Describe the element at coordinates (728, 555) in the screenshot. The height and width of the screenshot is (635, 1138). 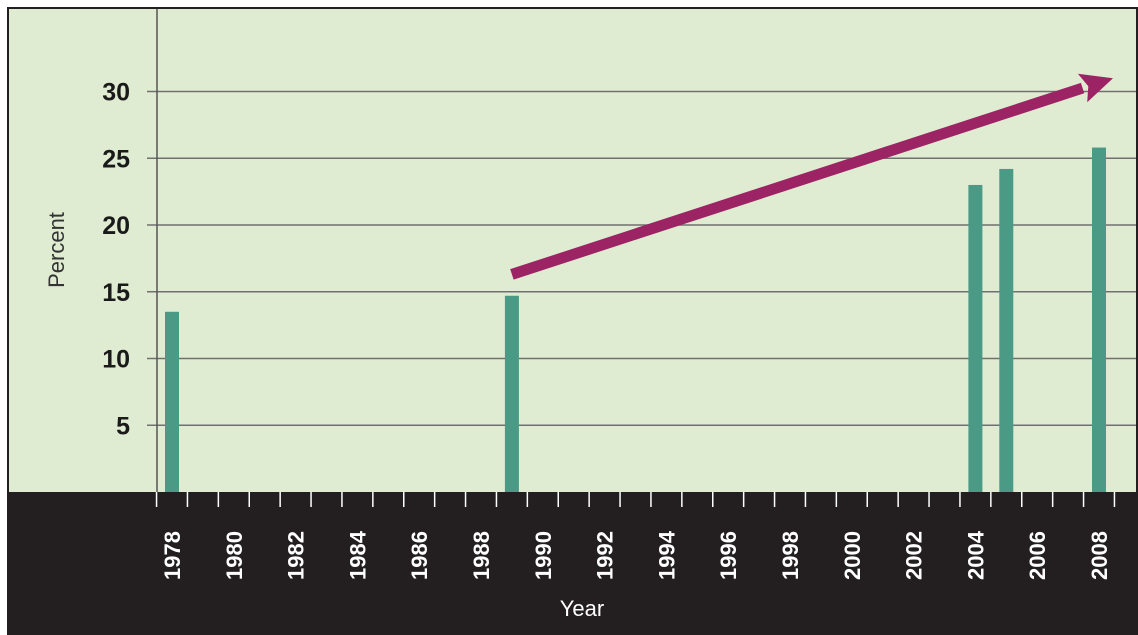
I see `x-tick-label: 1996` at that location.